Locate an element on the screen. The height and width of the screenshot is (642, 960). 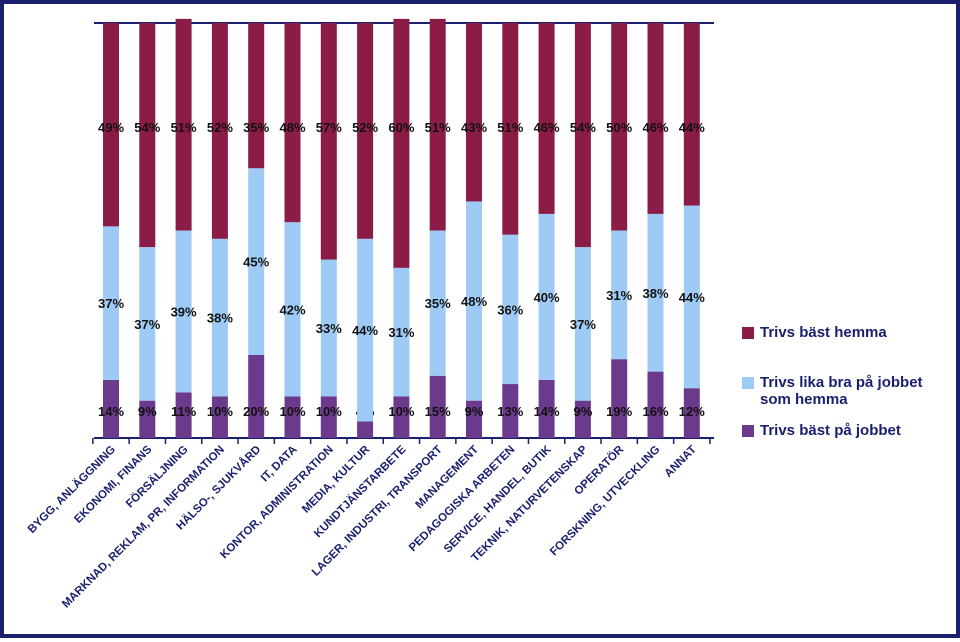
data-label: 36% is located at coordinates (510, 309).